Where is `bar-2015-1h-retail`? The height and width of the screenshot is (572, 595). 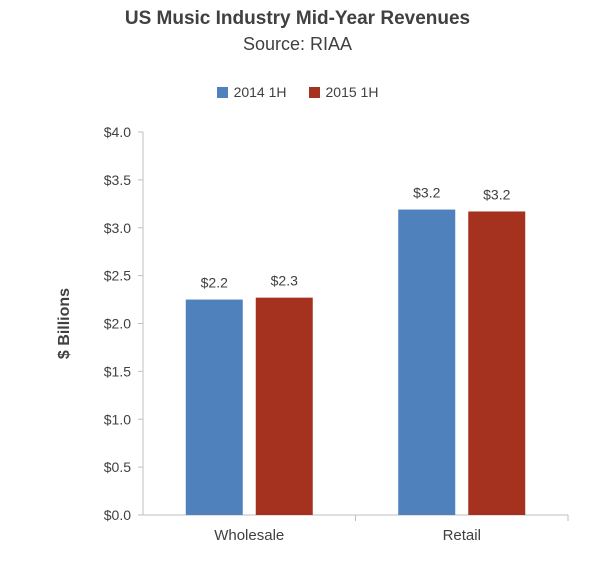
bar-2015-1h-retail is located at coordinates (497, 363).